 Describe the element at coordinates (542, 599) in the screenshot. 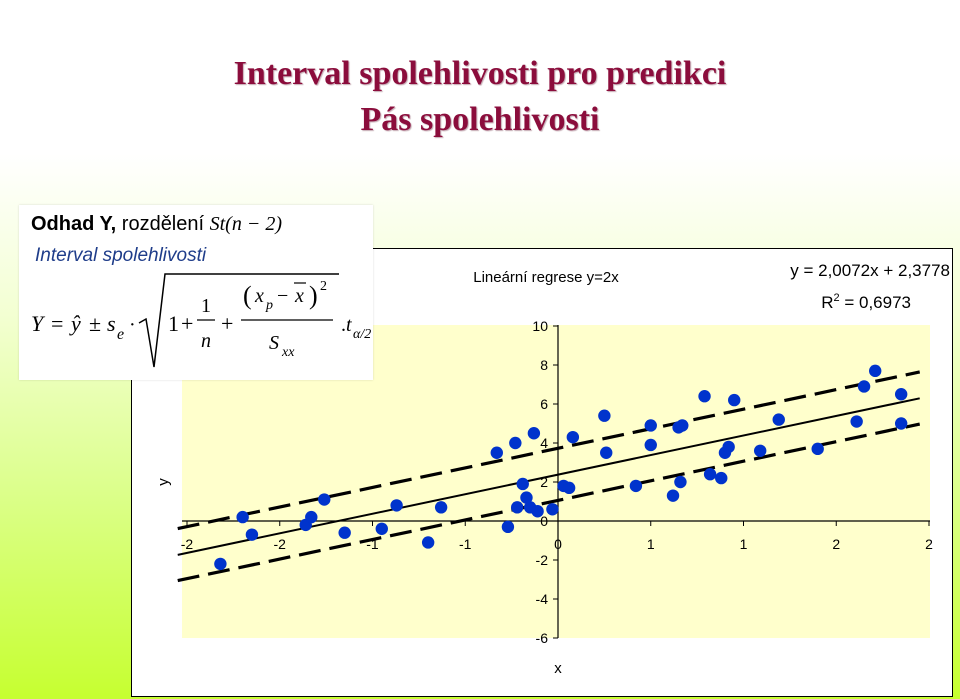

I see `y-tick-label: -4` at that location.